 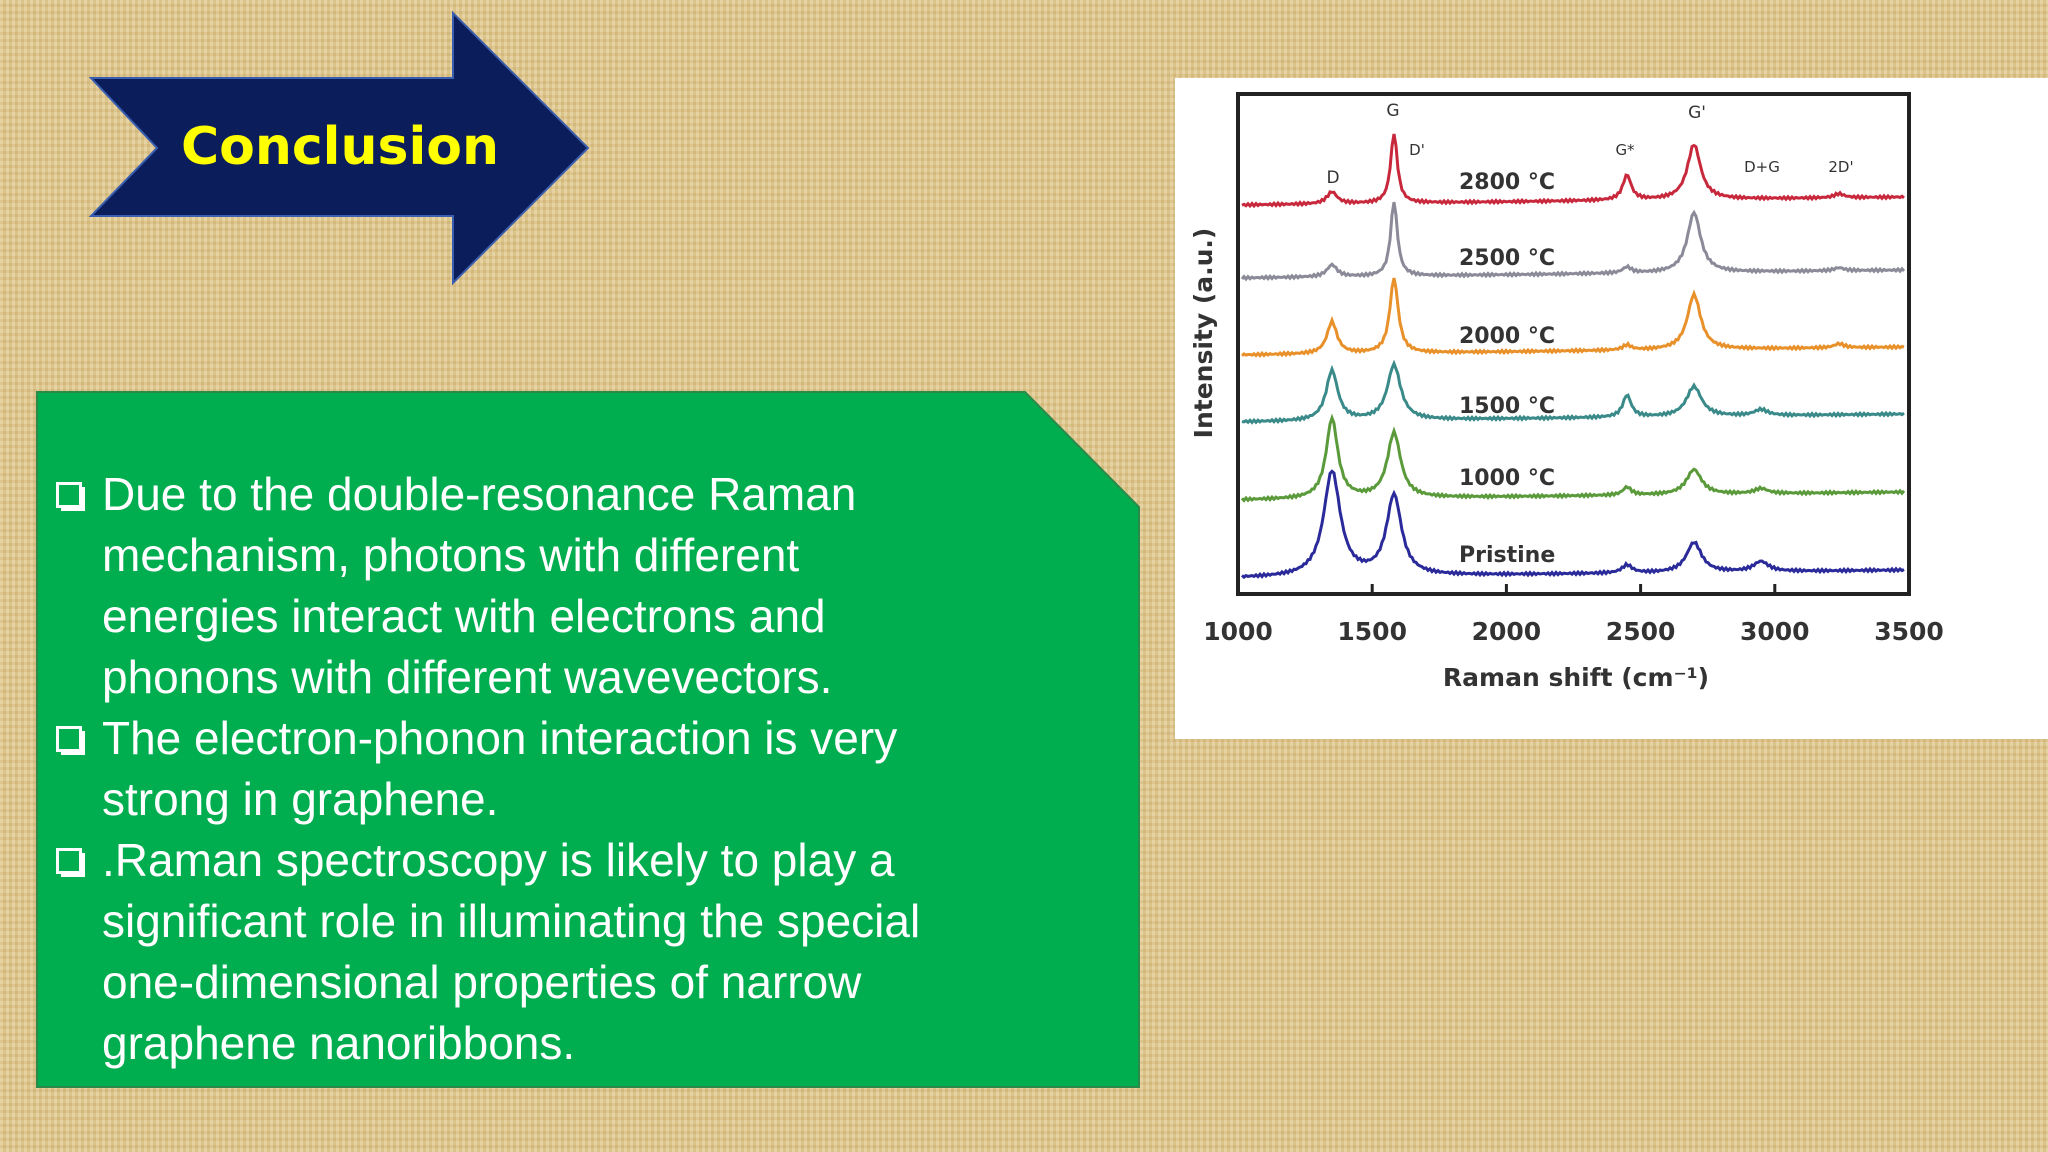 I want to click on bullet-line: phonons with different wavevectors., so click(x=467, y=677).